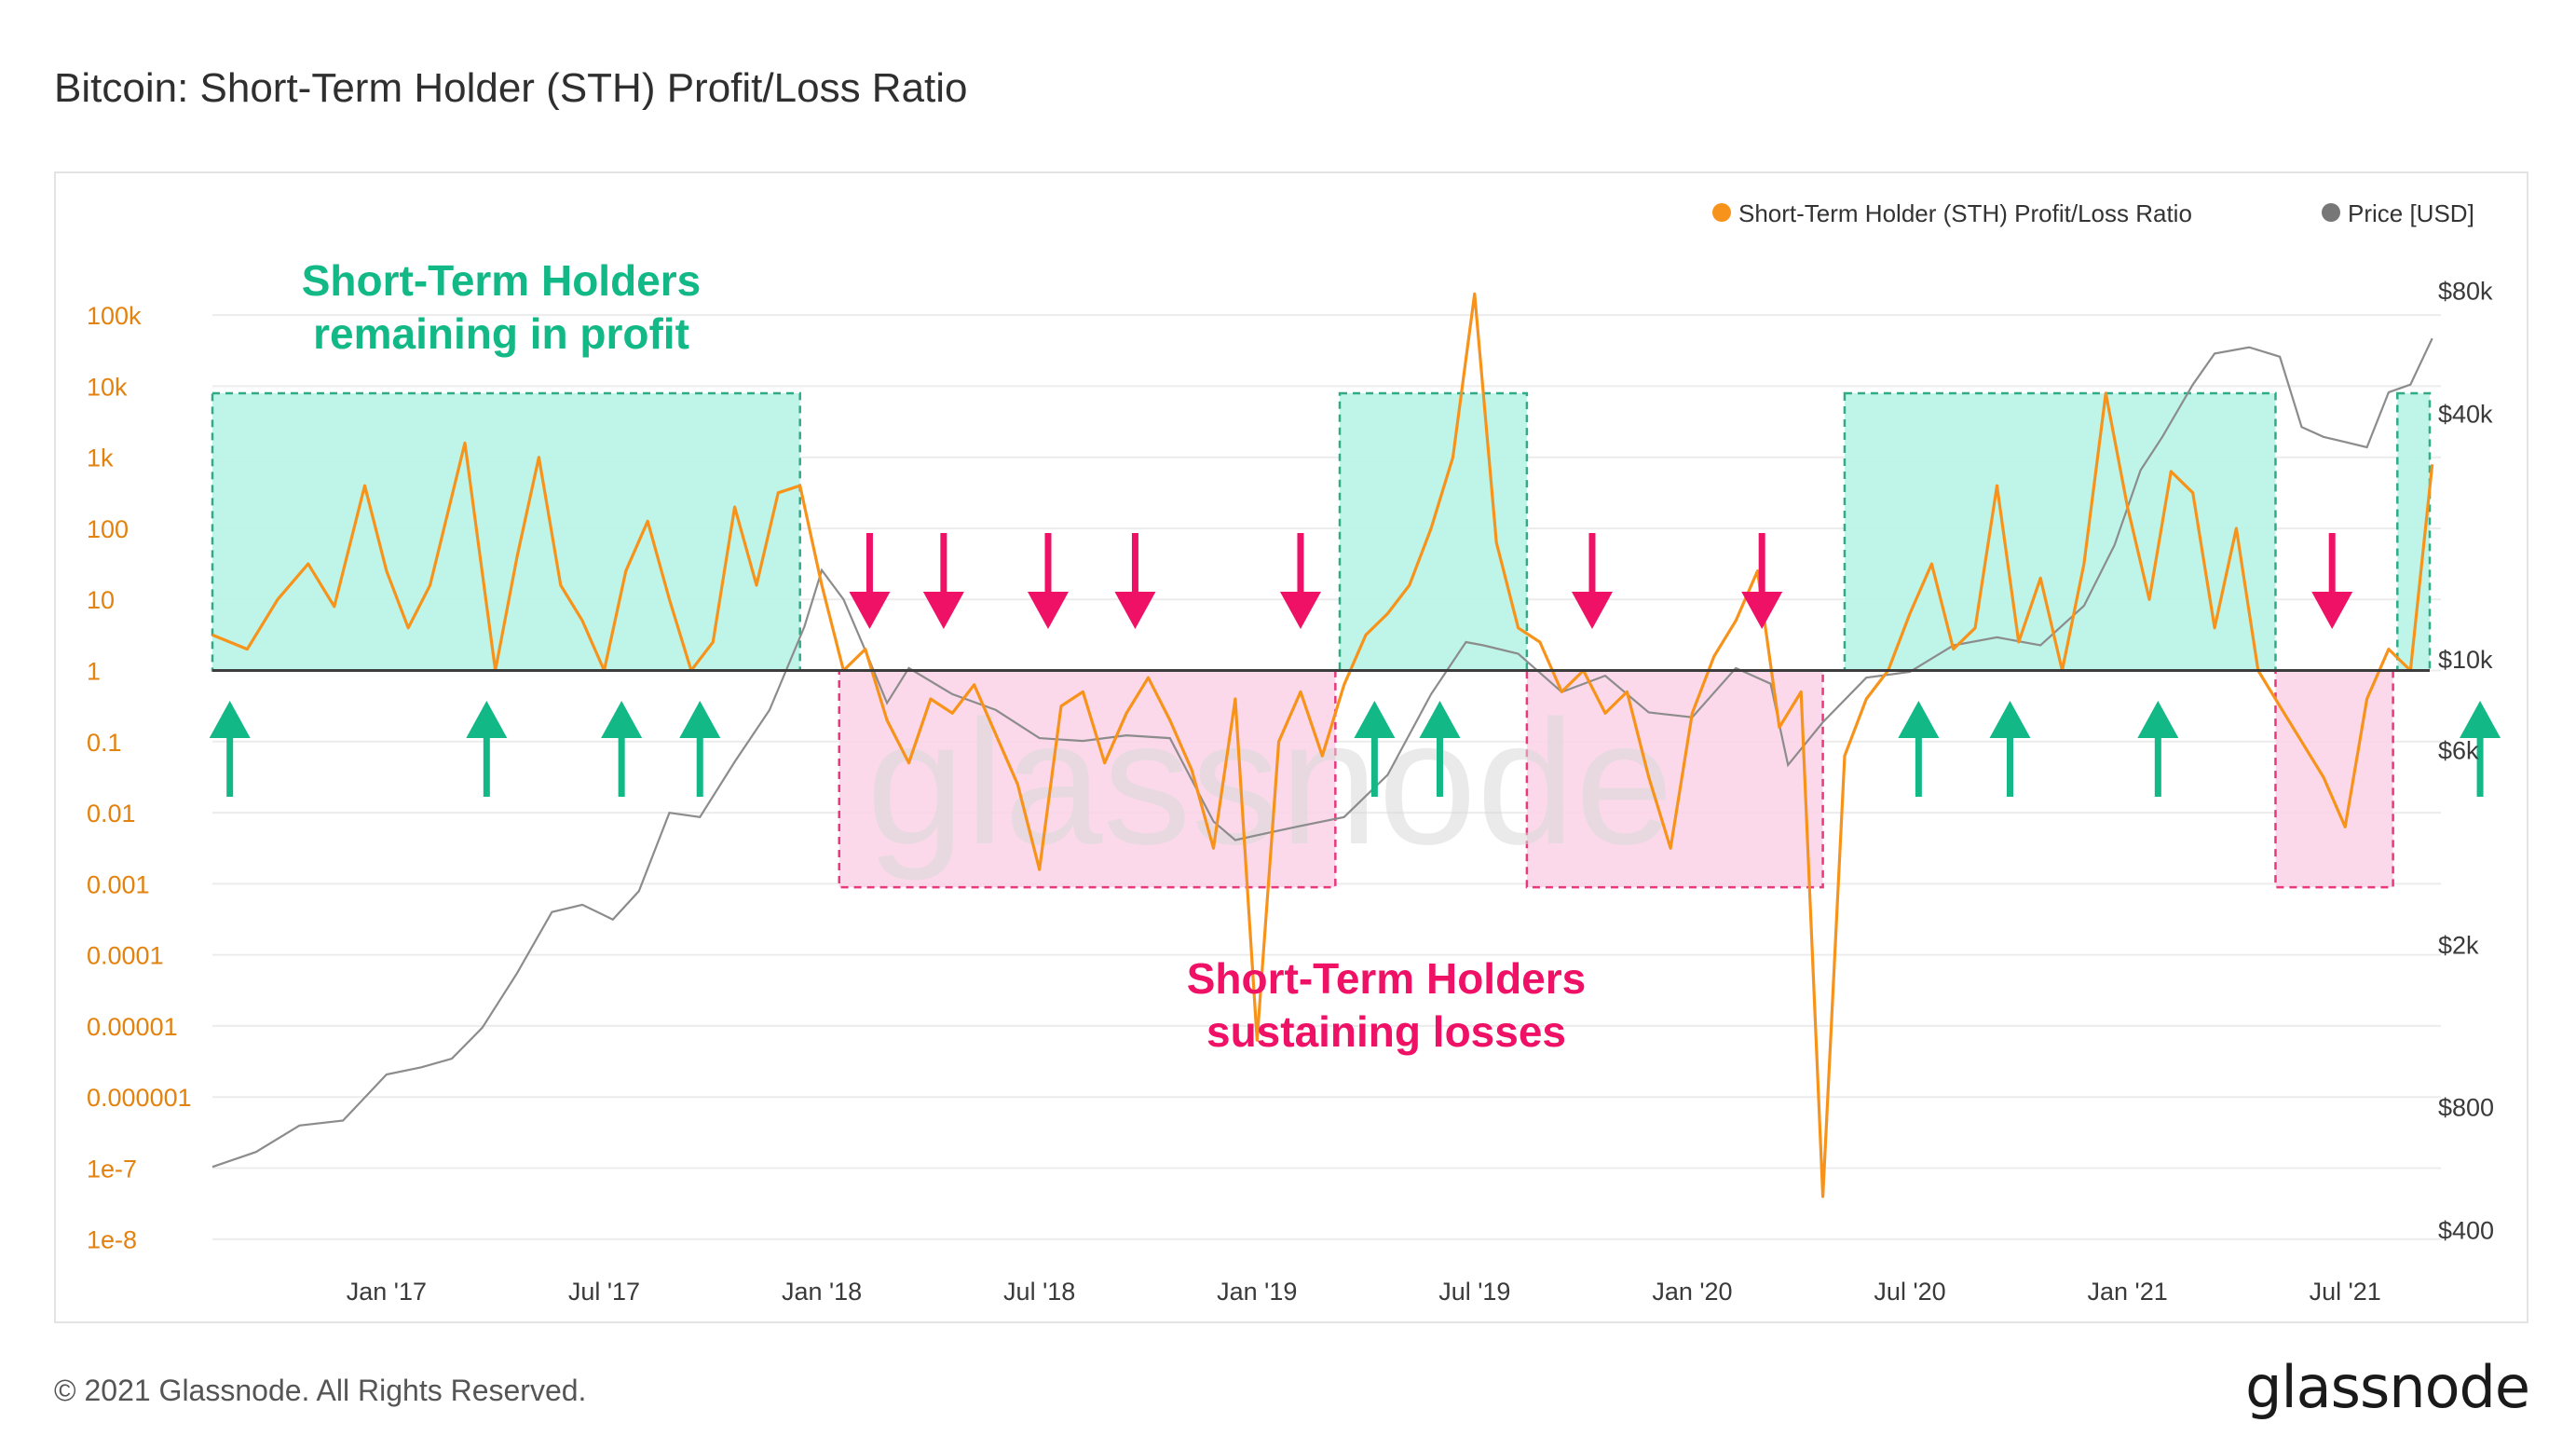  Describe the element at coordinates (1387, 979) in the screenshot. I see `loss-annotation-line1: Short-Term Holders` at that location.